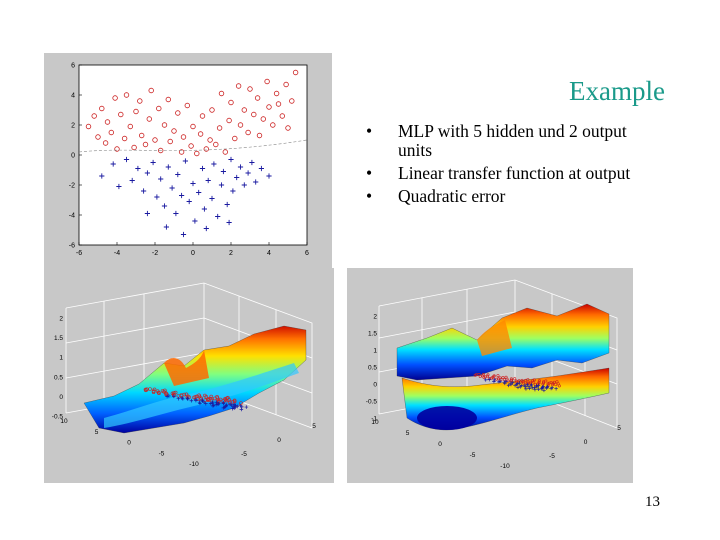  Describe the element at coordinates (73, 66) in the screenshot. I see `y-tick-label: 6` at that location.